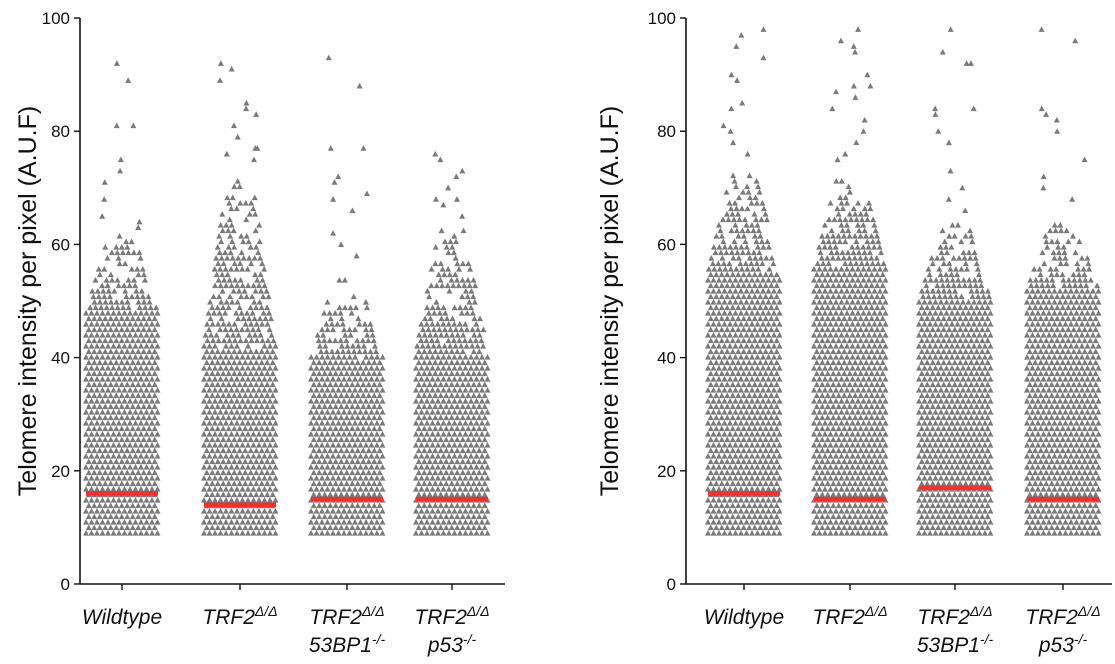 Image resolution: width=1115 pixels, height=664 pixels. Describe the element at coordinates (744, 281) in the screenshot. I see `series-points` at that location.